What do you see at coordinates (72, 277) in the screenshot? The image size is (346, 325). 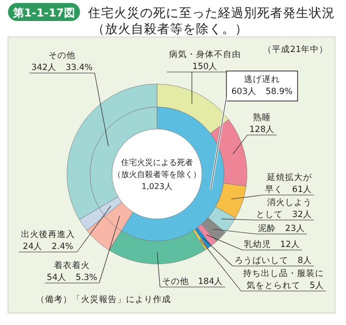 I see `data-label: 54人 5.3%` at bounding box center [72, 277].